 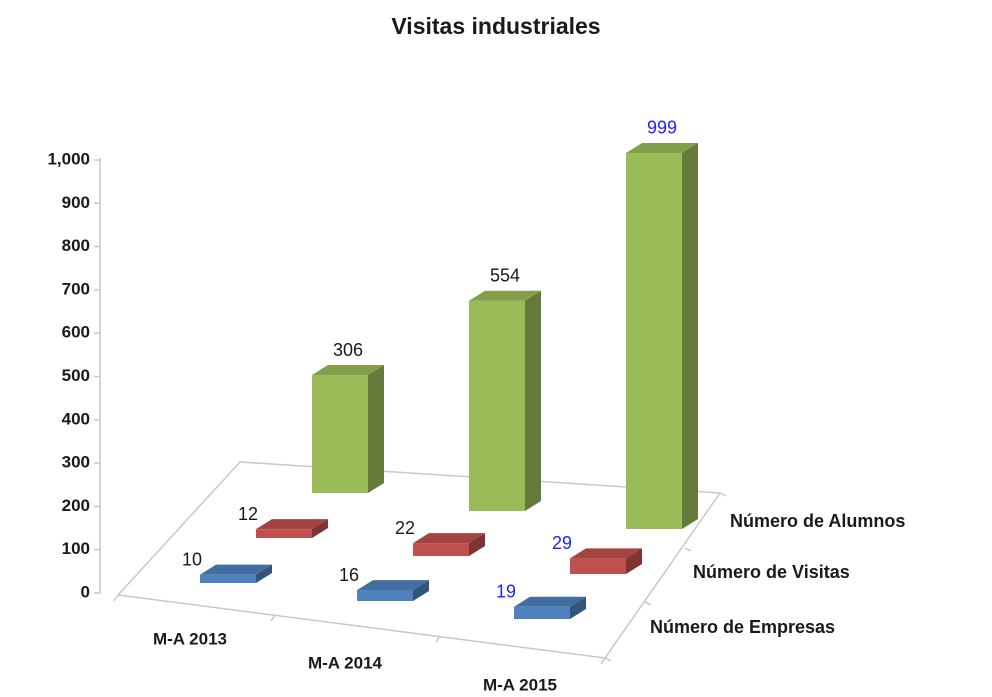 What do you see at coordinates (76, 288) in the screenshot?
I see `y-tick-label: 700` at bounding box center [76, 288].